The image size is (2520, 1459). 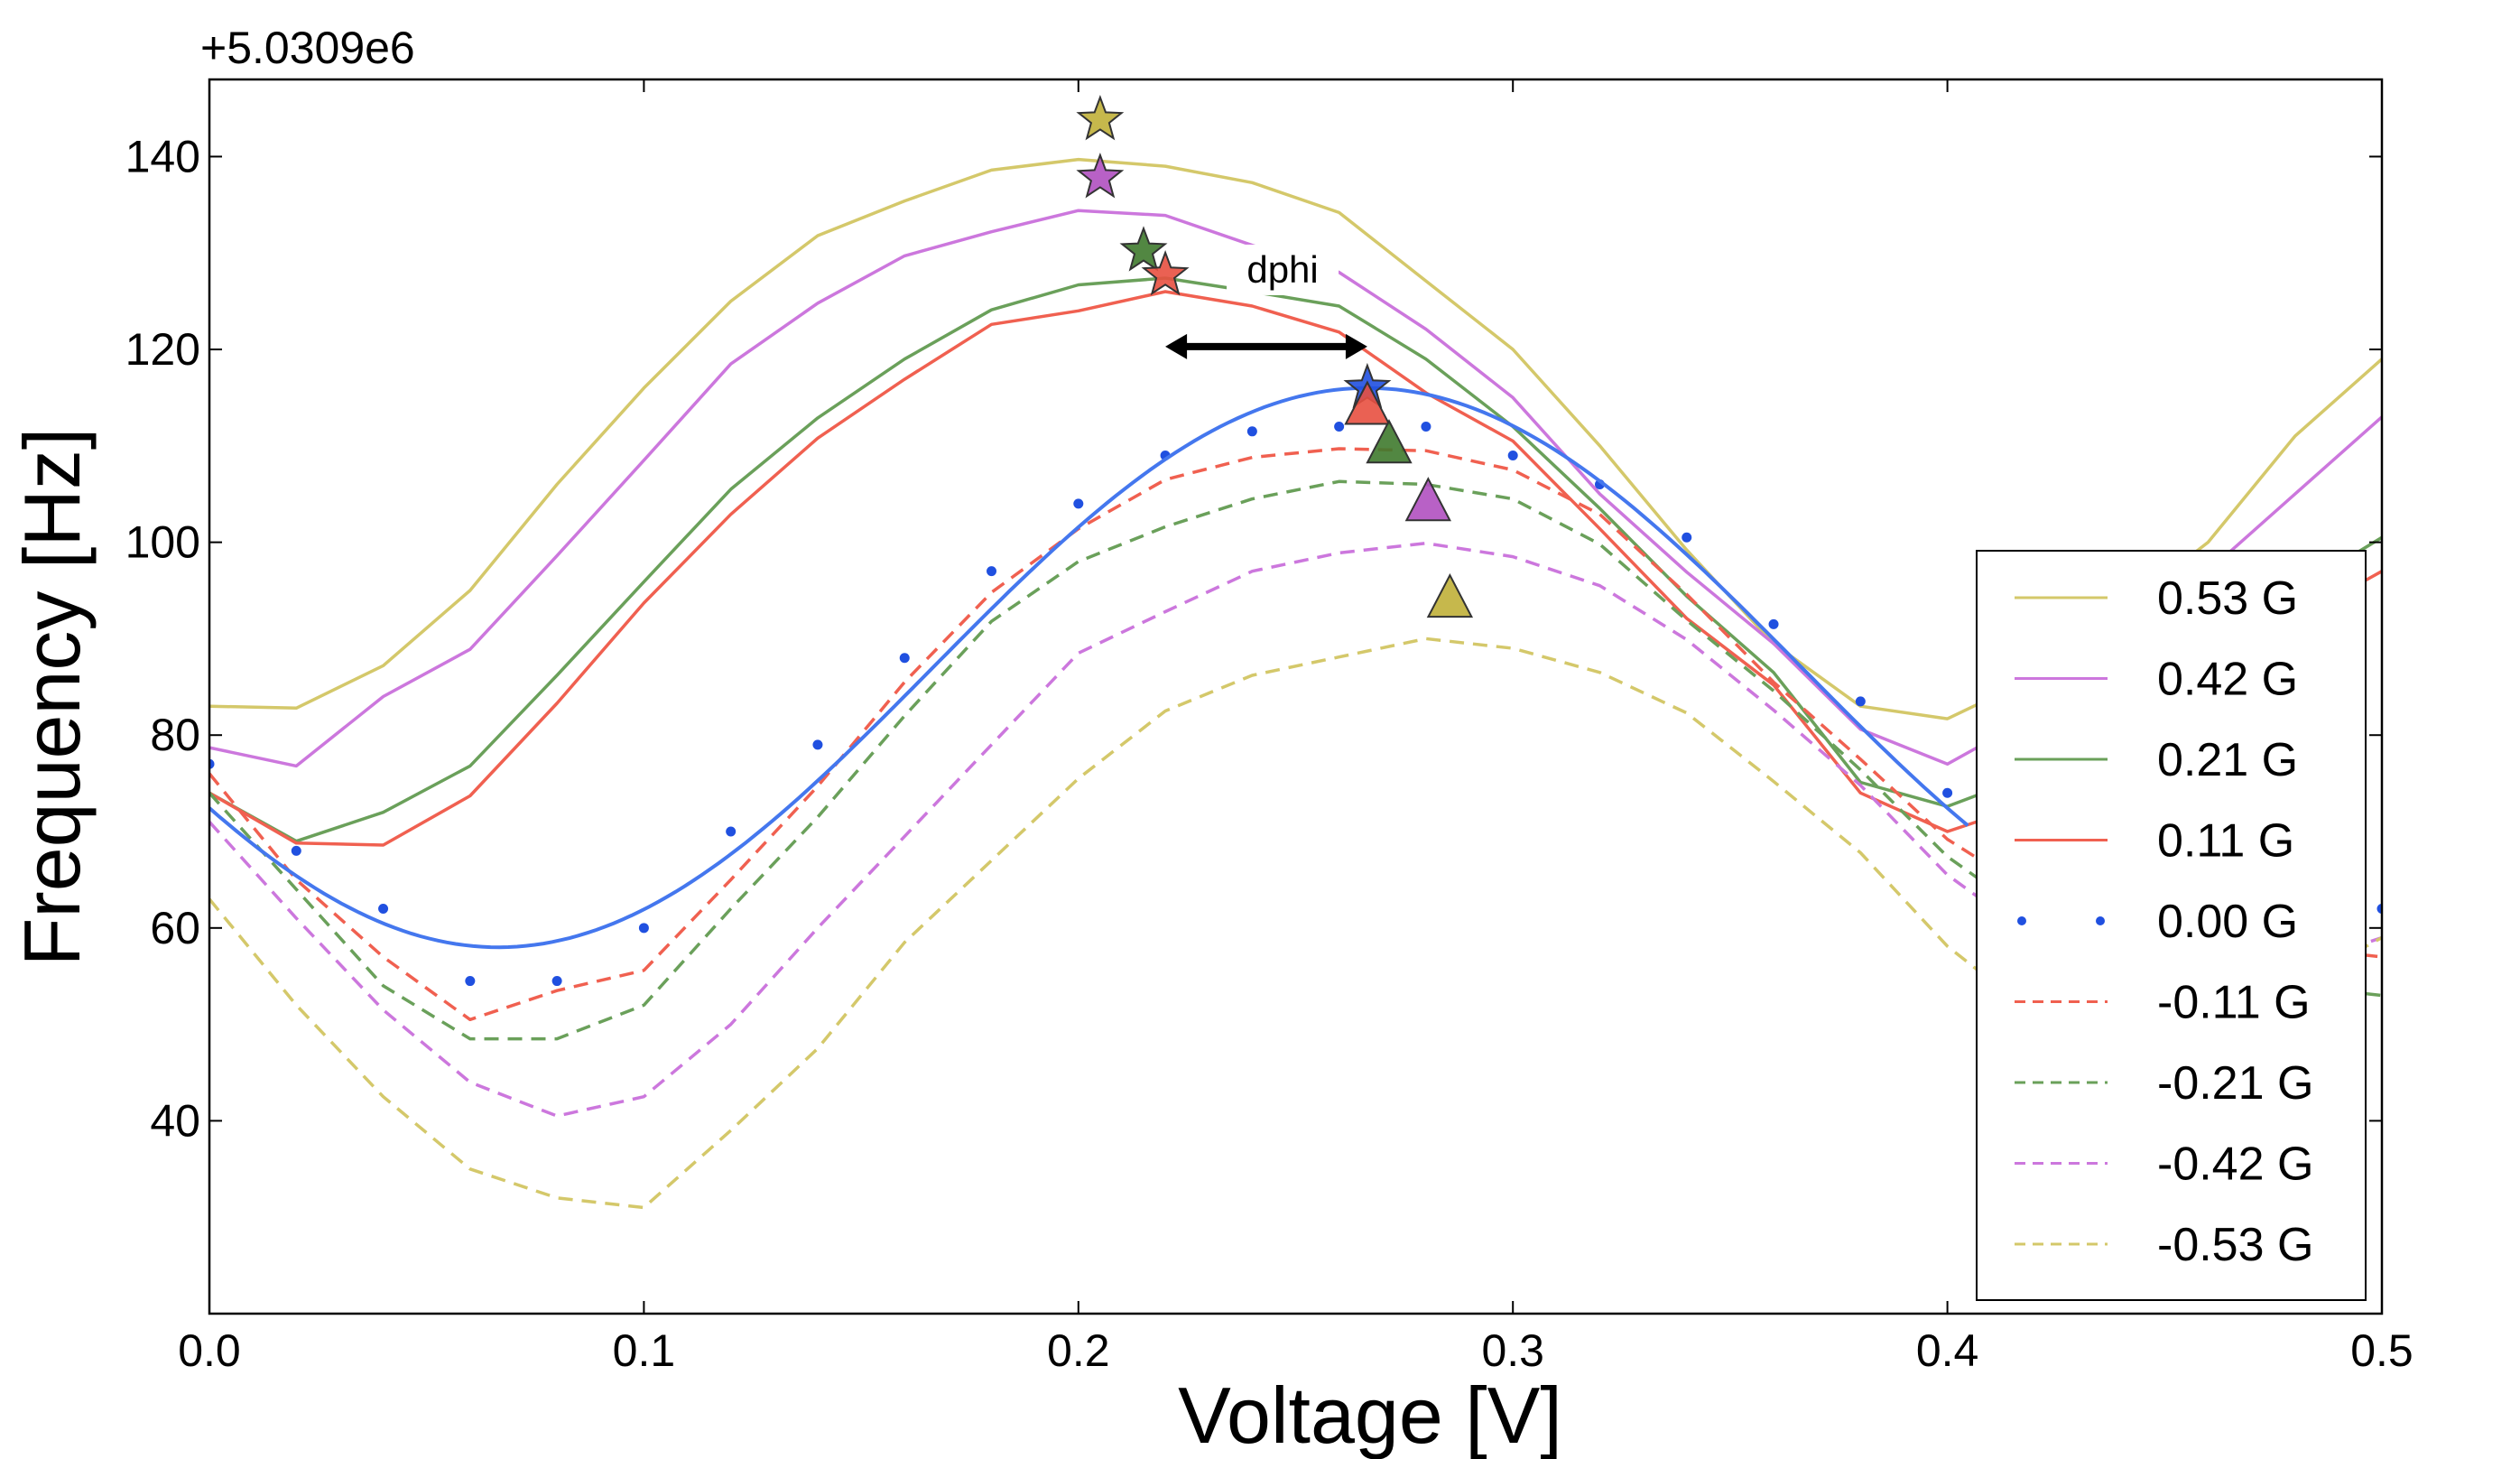 I want to click on legend-item-0-42-G-label: 0.42 G, so click(x=2227, y=680).